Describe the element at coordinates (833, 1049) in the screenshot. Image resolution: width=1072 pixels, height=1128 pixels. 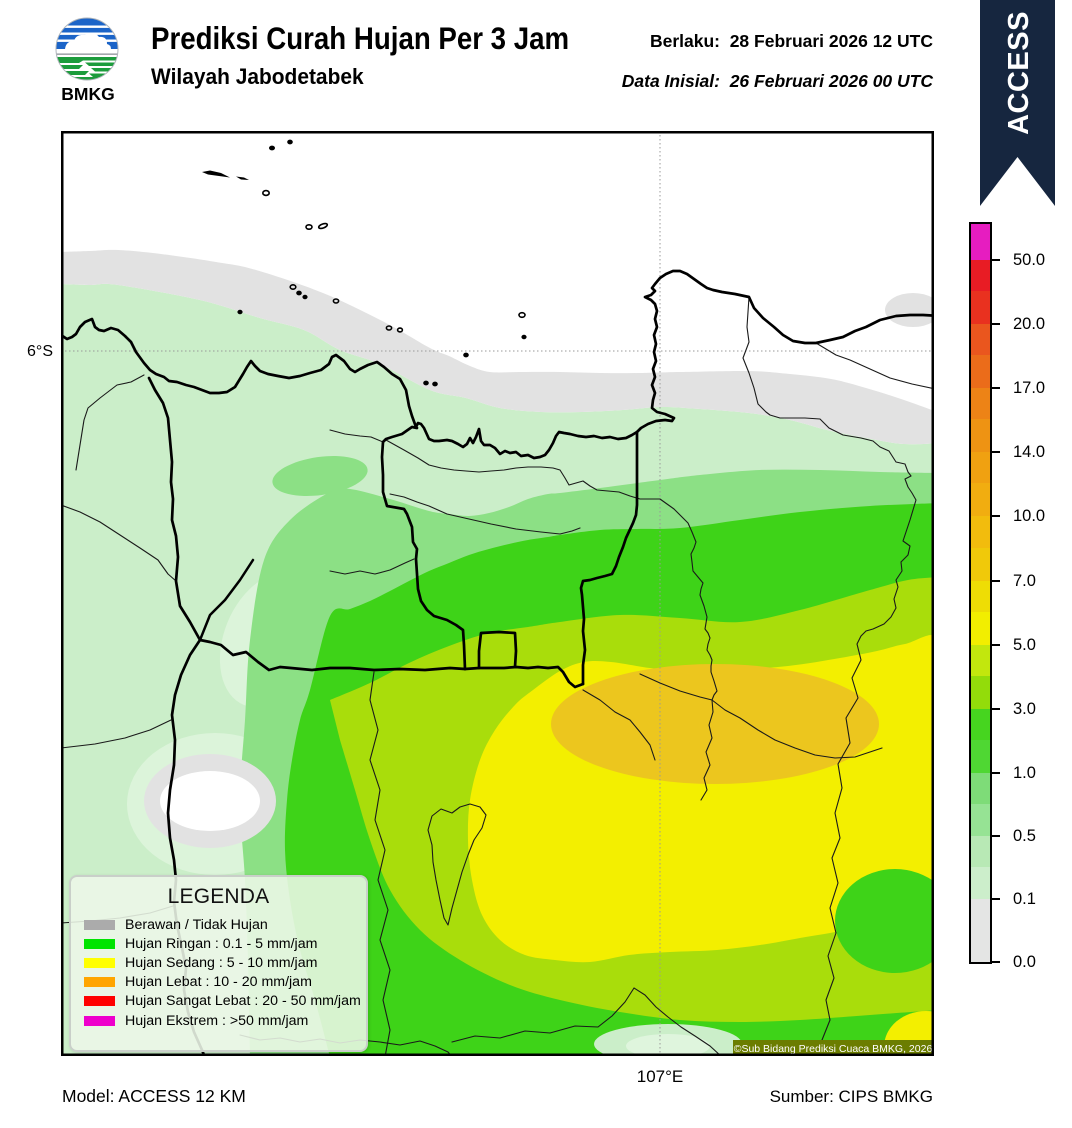
I see `svg-text:©Sub Bidang Prediksi Cuaca BMK: ©Sub Bidang Prediksi Cuaca BMKG, 2026` at that location.